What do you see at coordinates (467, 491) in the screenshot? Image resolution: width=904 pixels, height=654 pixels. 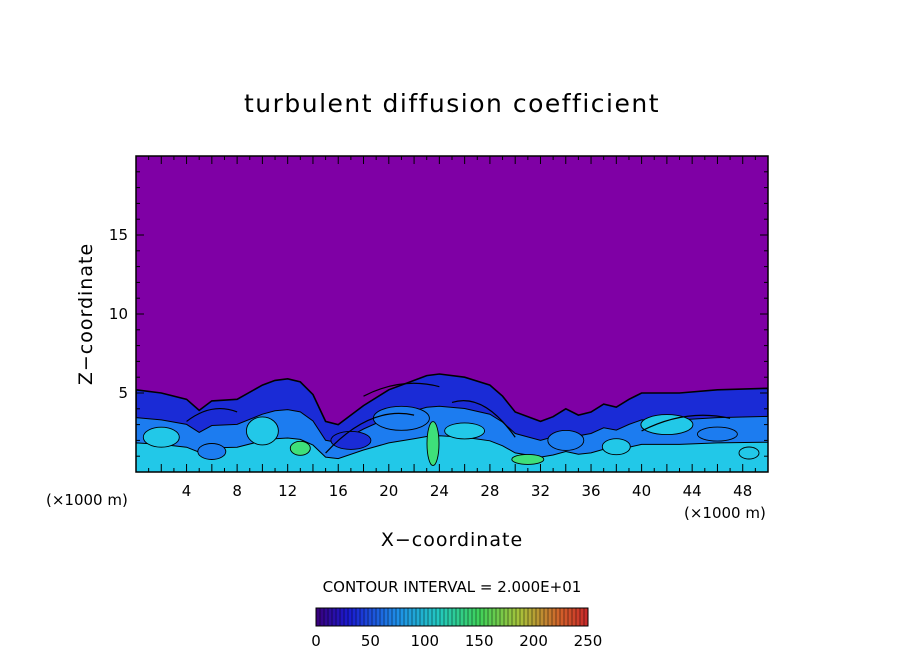 I see `x-tick-labels: 4 8 12 16 20 24 28 32 36 40 44 48` at bounding box center [467, 491].